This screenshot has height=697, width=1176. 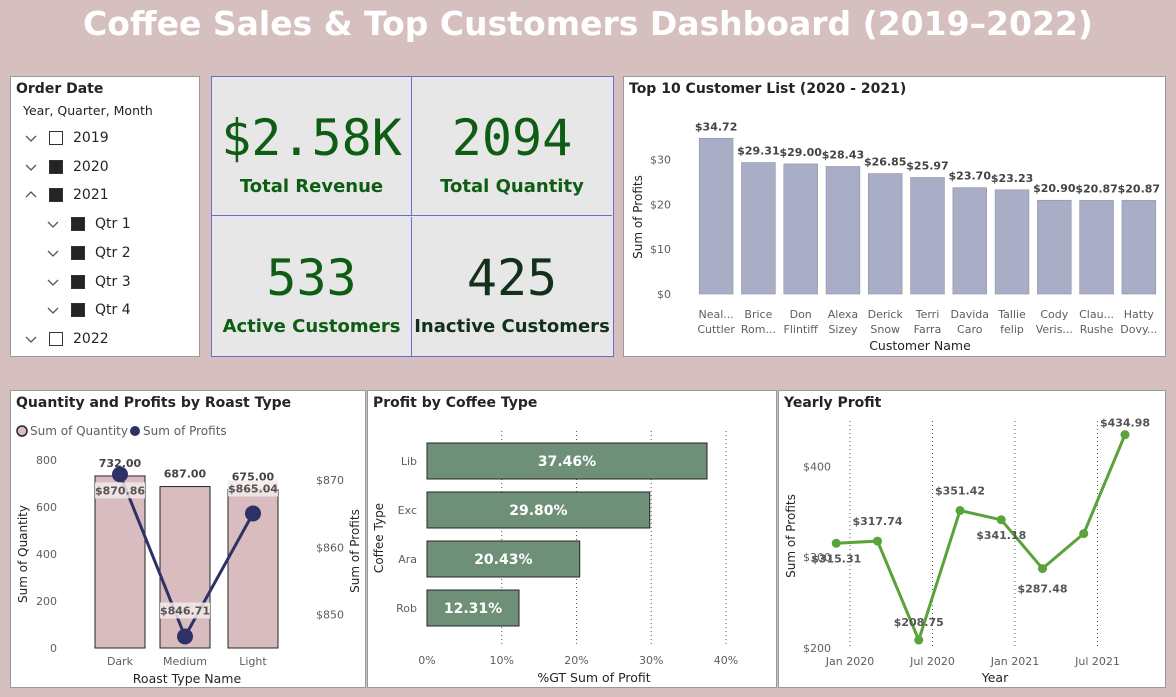 What do you see at coordinates (67, 138) in the screenshot?
I see `slicer-item-2019: 2019` at bounding box center [67, 138].